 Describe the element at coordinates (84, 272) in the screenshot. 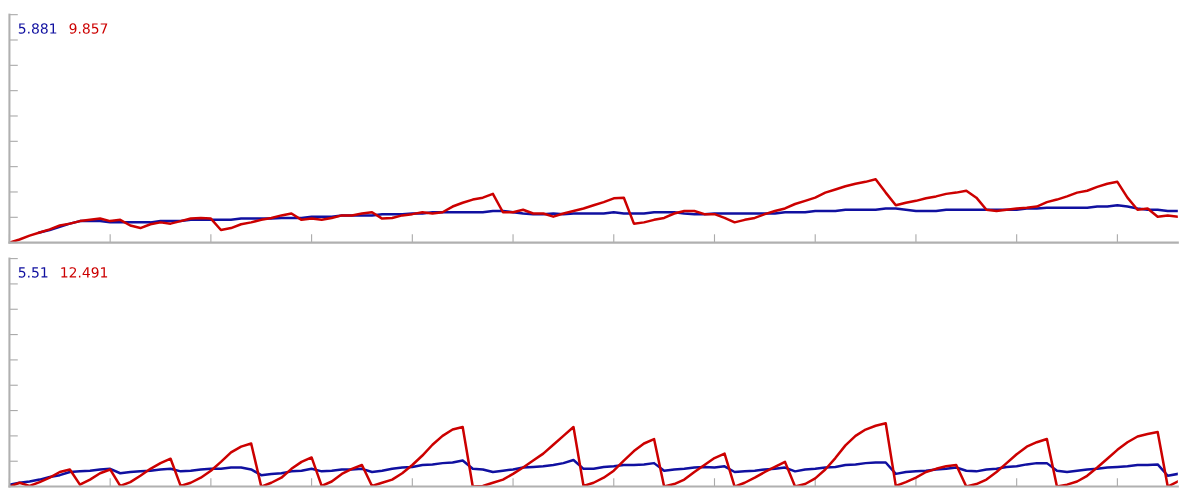

I see `text: 12.491` at that location.